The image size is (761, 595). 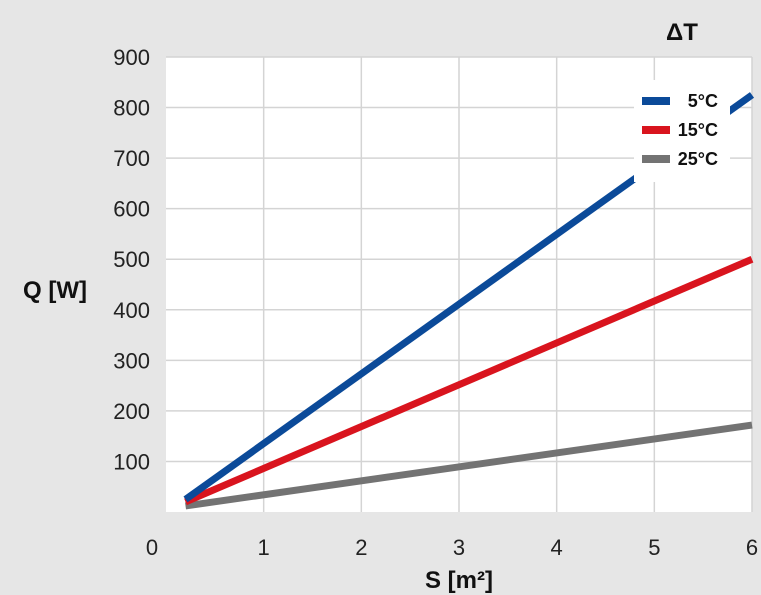 What do you see at coordinates (703, 101) in the screenshot?
I see `legend-label: 5°C` at bounding box center [703, 101].